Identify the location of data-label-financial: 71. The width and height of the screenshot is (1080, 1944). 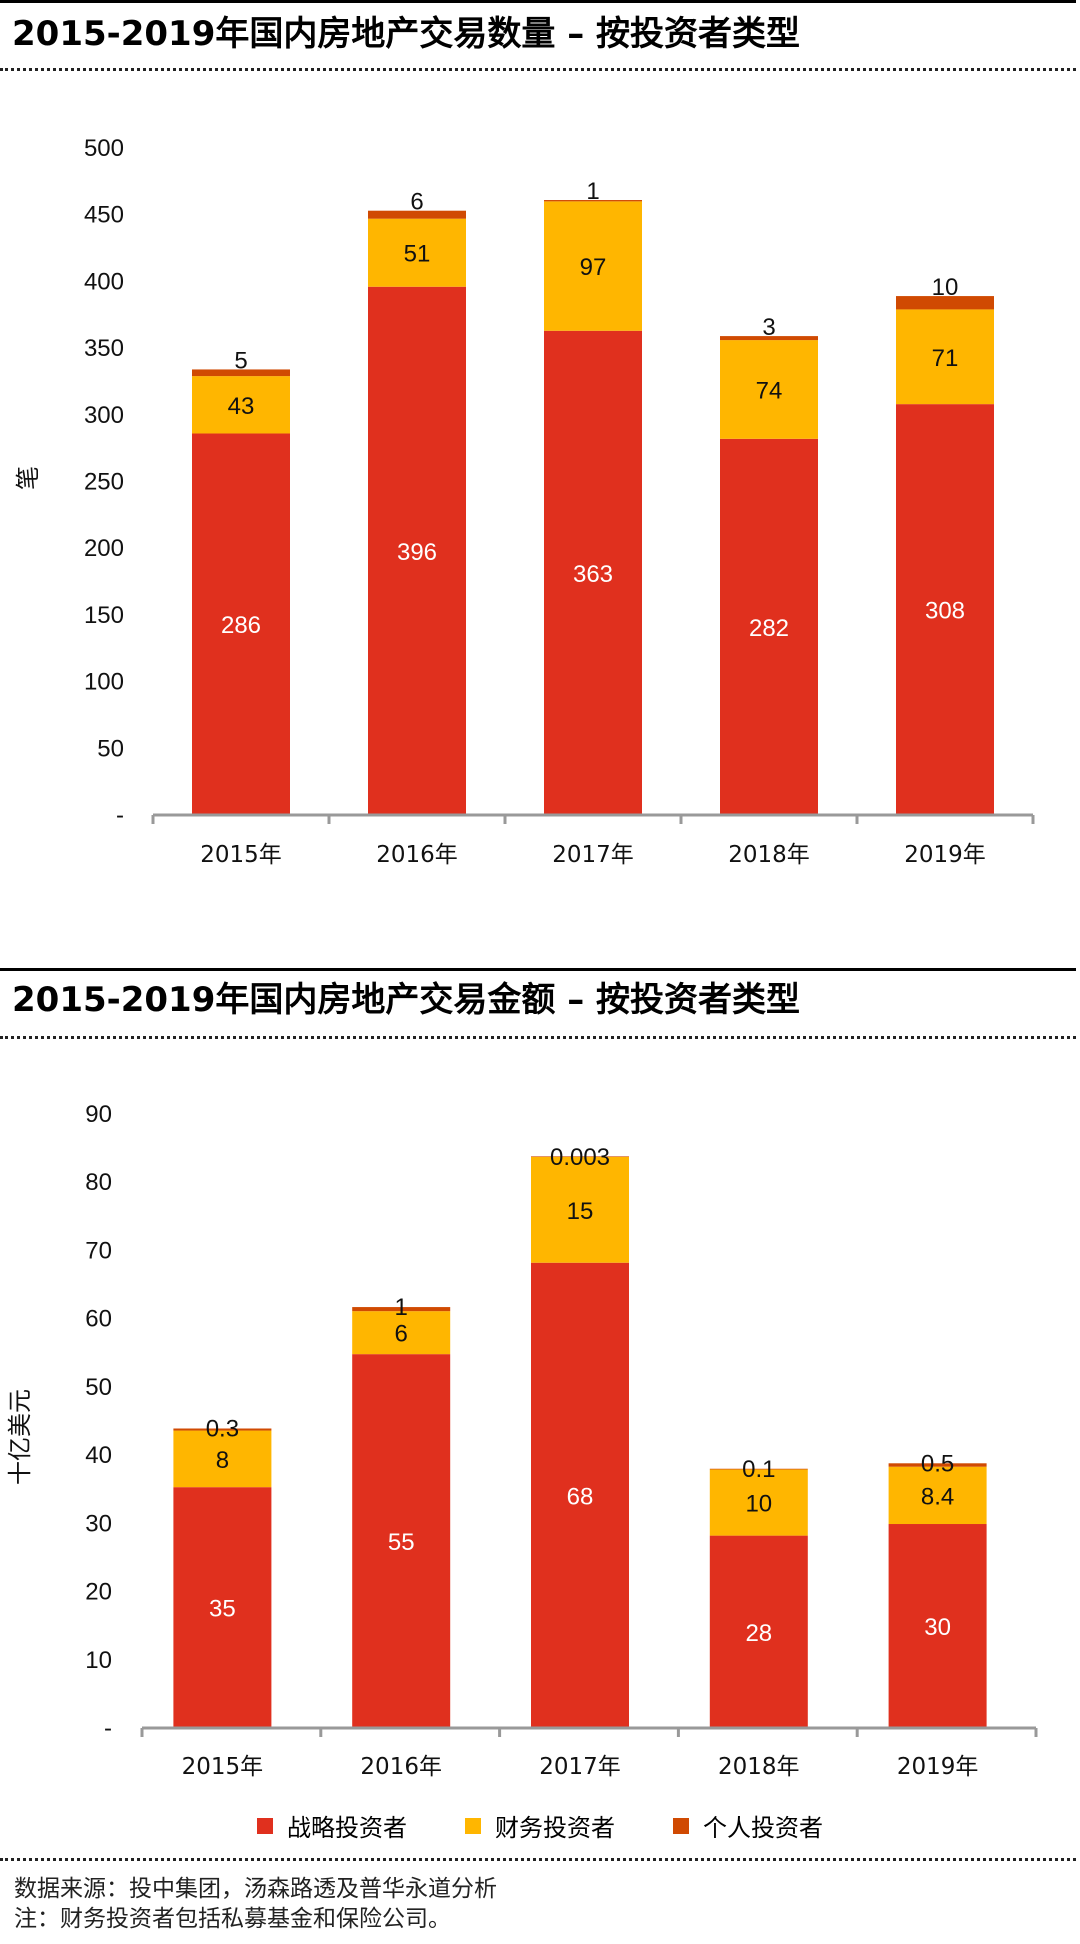
(945, 358).